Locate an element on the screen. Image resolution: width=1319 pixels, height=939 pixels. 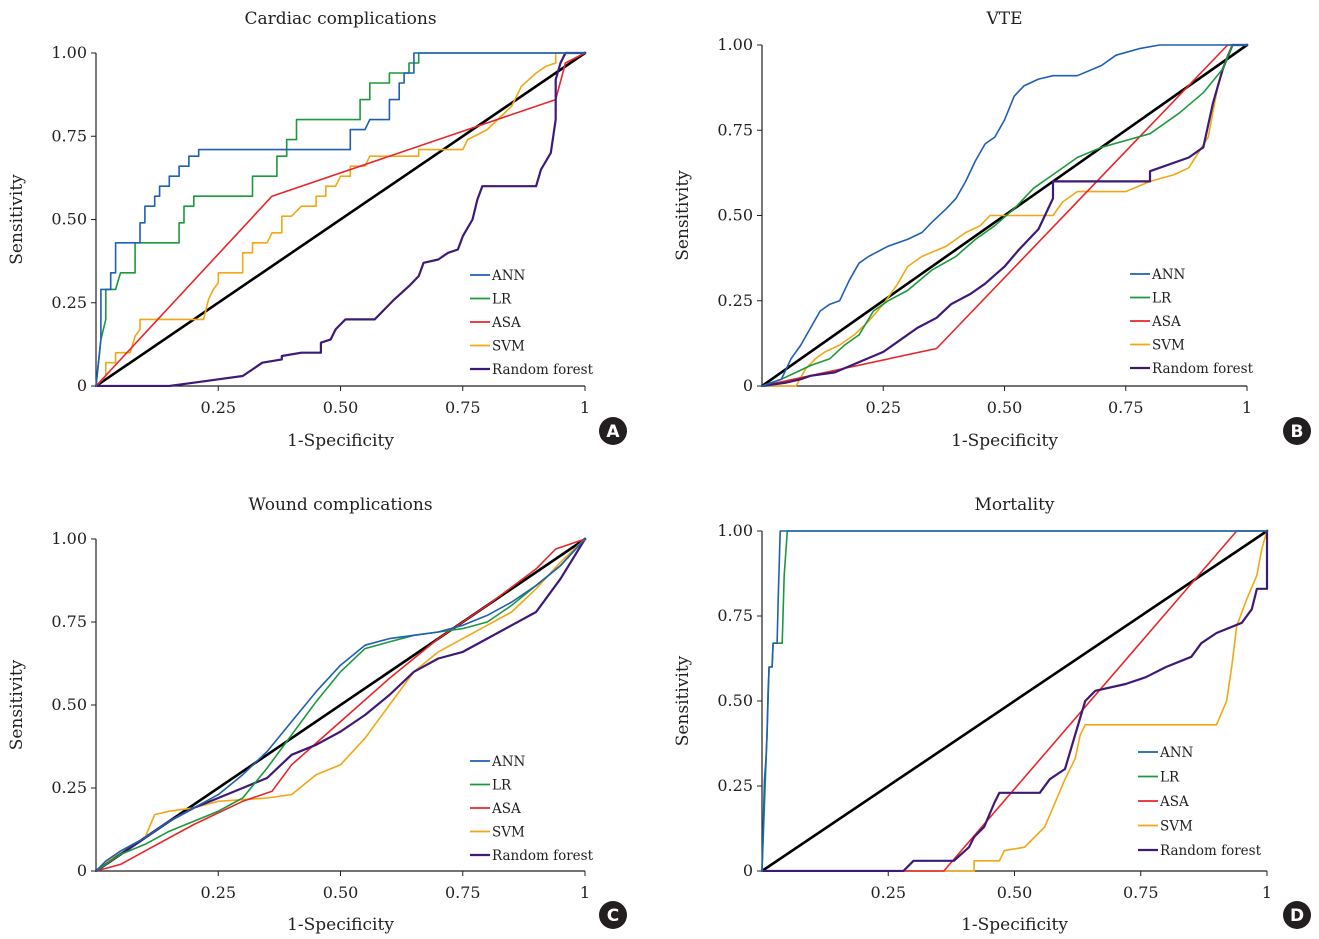
panel-badge: C is located at coordinates (613, 915).